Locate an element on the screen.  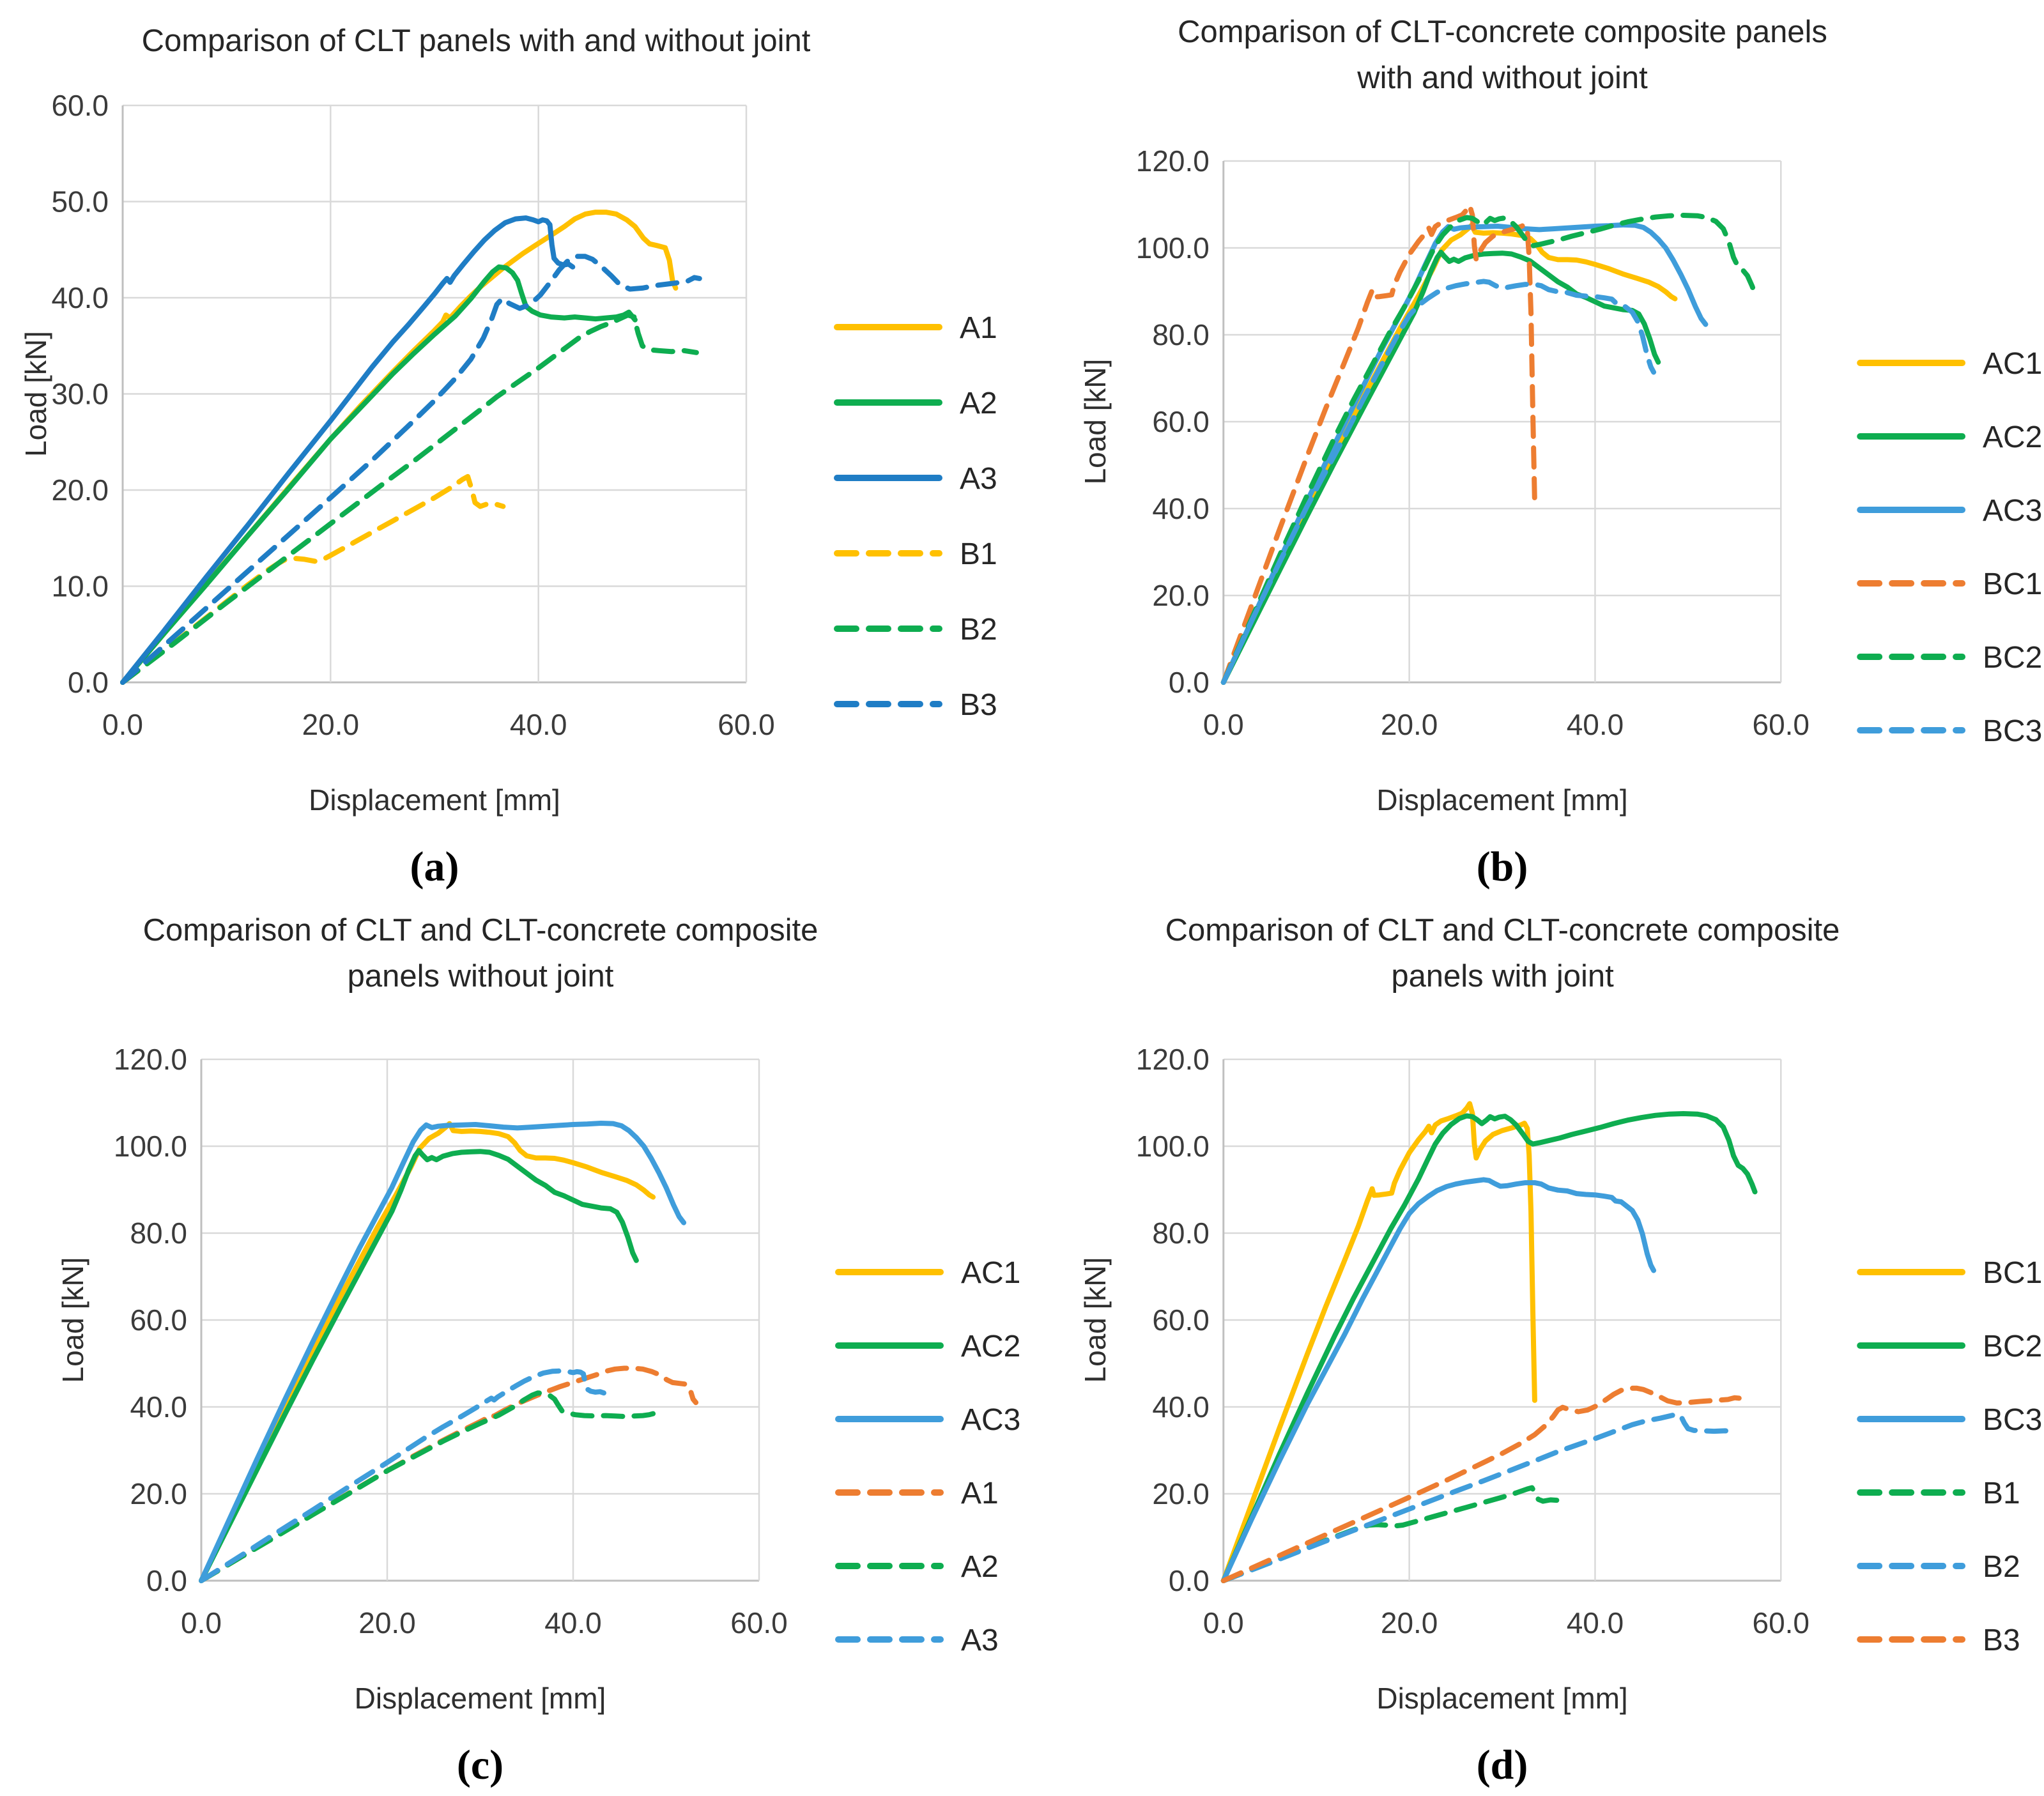
panel-caption: (a) is located at coordinates (434, 866).